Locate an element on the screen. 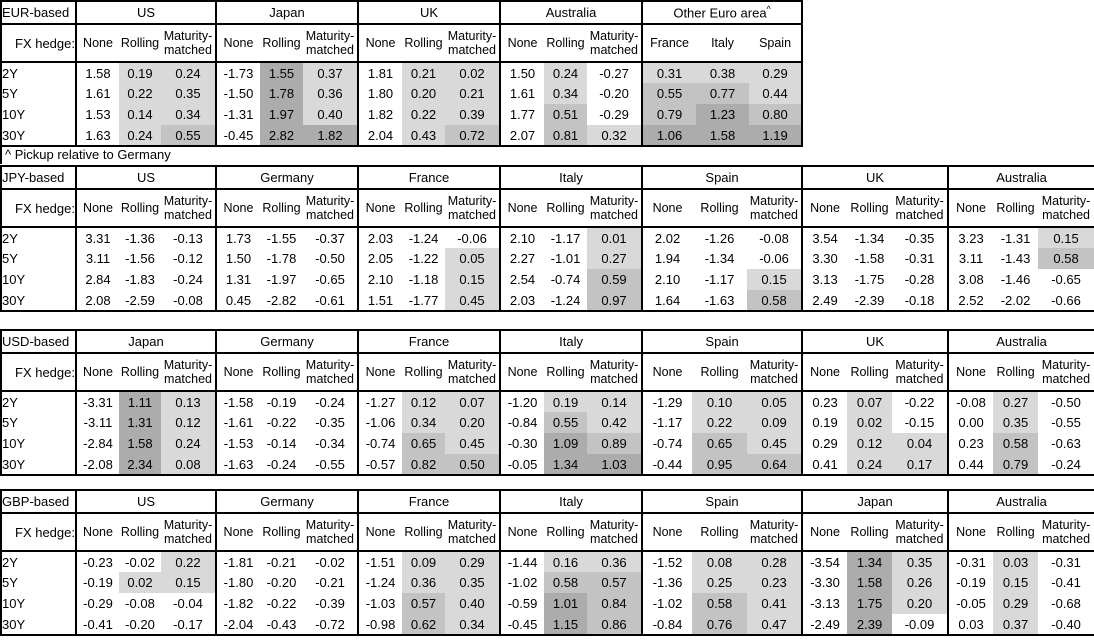 Image resolution: width=1094 pixels, height=642 pixels. value-cell: 1.50 is located at coordinates (522, 72).